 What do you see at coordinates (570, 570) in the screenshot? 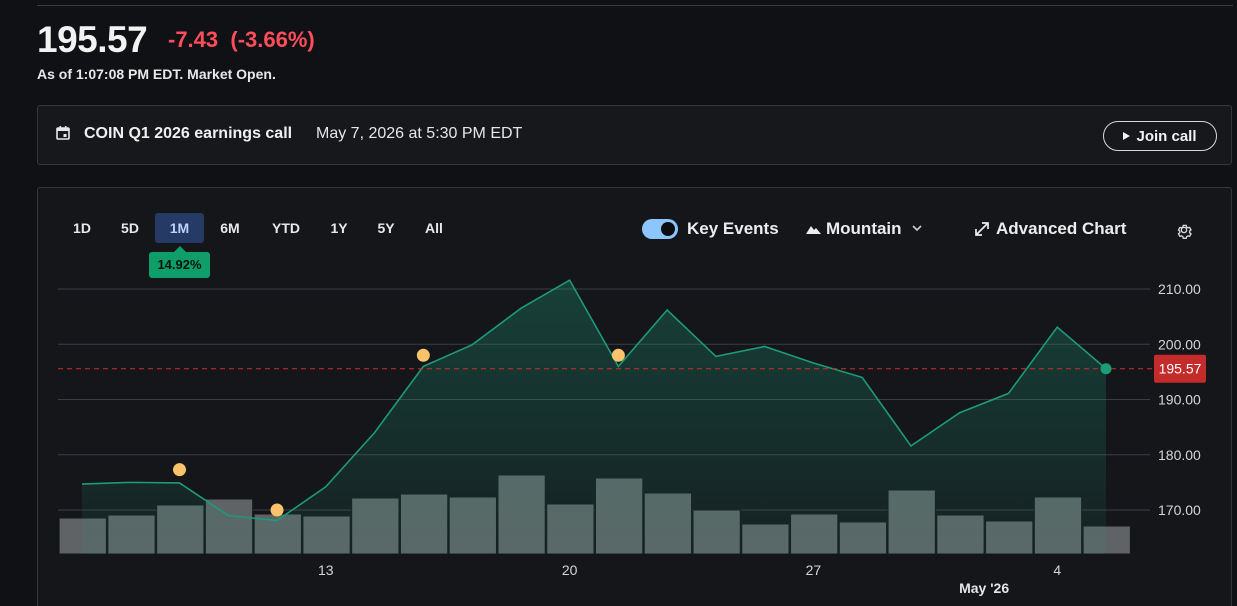
I see `x-tick-label: 20` at bounding box center [570, 570].